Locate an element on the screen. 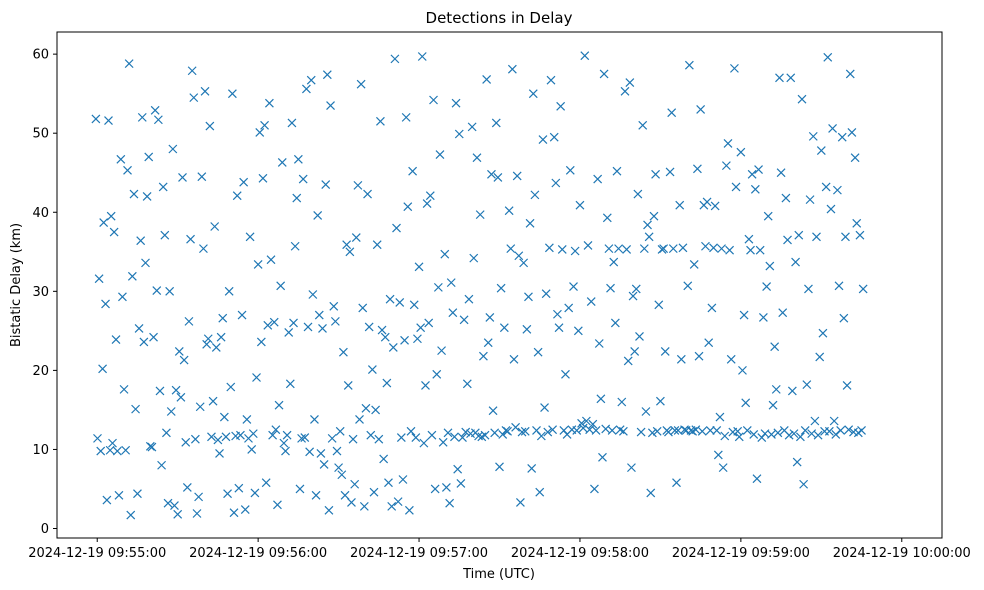 This screenshot has width=984, height=590. y-tick-label: 60 is located at coordinates (40, 55).